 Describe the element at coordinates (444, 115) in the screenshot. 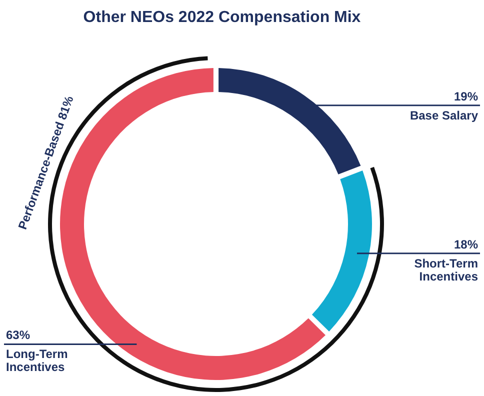

I see `slice-label: Base Salary` at that location.